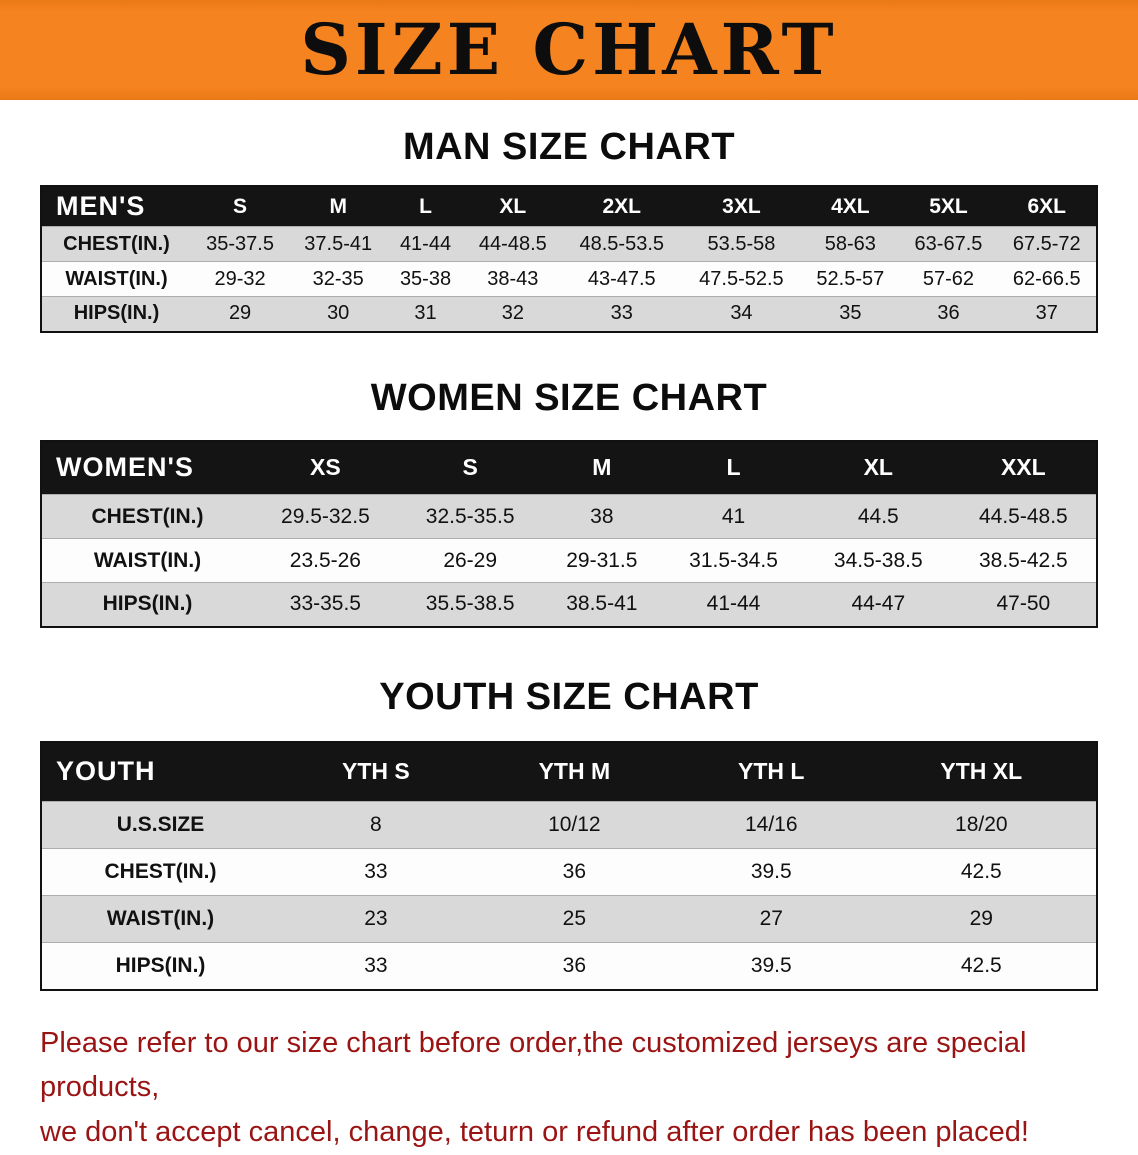 The width and height of the screenshot is (1138, 1155). What do you see at coordinates (569, 386) in the screenshot?
I see `women-section-heading: WOMEN SIZE CHART` at bounding box center [569, 386].